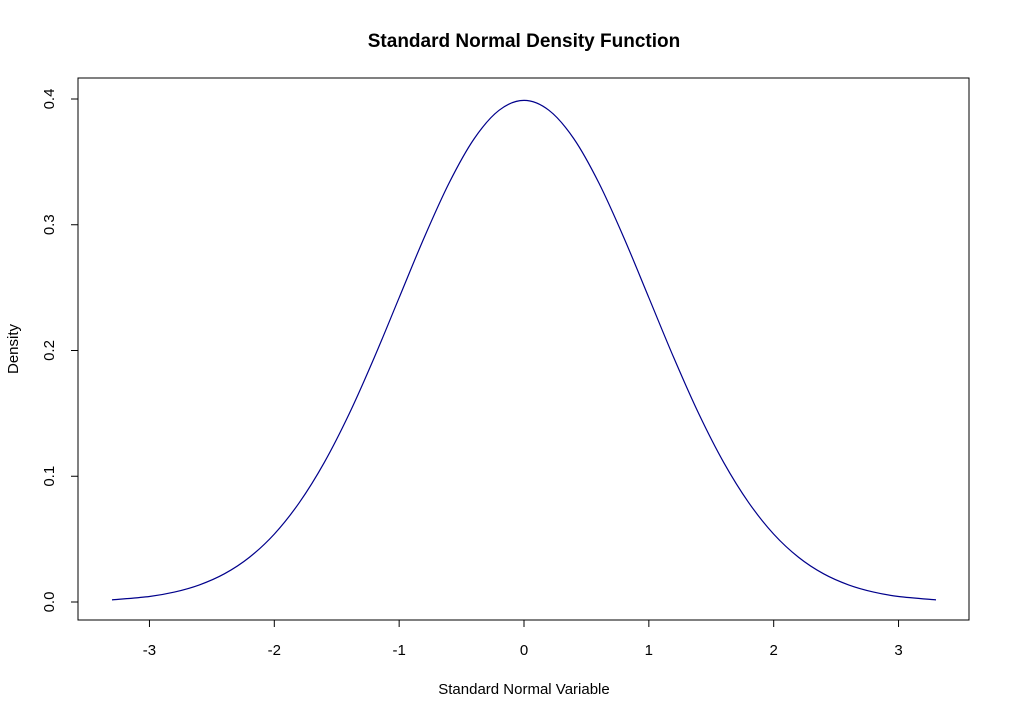 Image resolution: width=1010 pixels, height=718 pixels. Describe the element at coordinates (898, 650) in the screenshot. I see `x-tick-label: 3` at that location.